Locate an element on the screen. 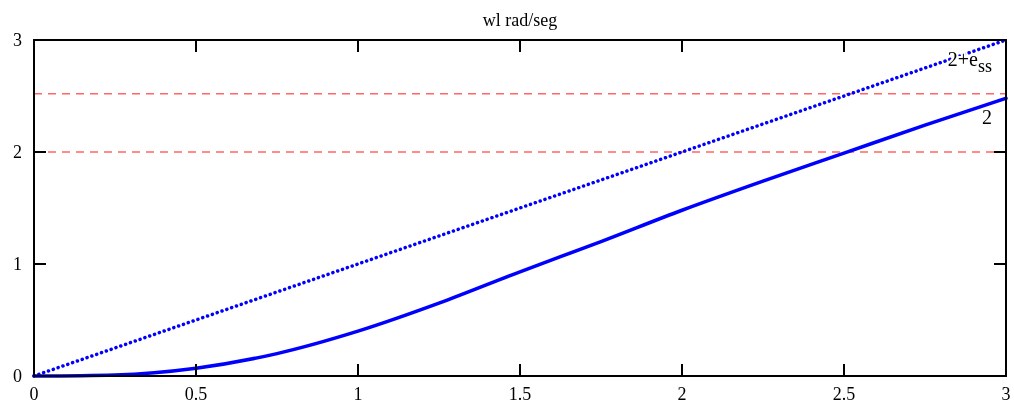 The height and width of the screenshot is (412, 1014). x-tick-label: 1.5 is located at coordinates (520, 394).